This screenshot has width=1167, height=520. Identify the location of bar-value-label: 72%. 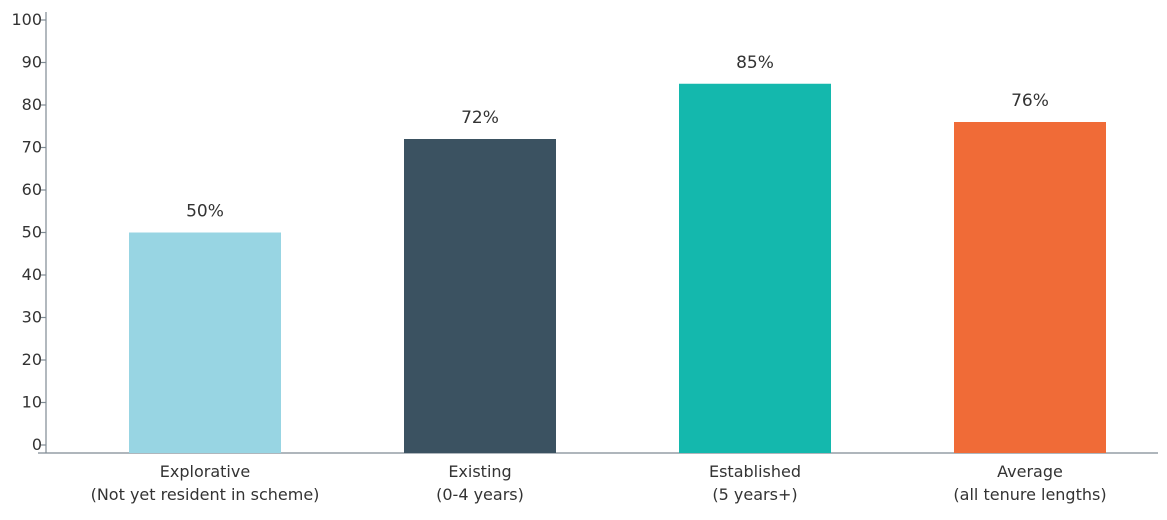
(480, 118).